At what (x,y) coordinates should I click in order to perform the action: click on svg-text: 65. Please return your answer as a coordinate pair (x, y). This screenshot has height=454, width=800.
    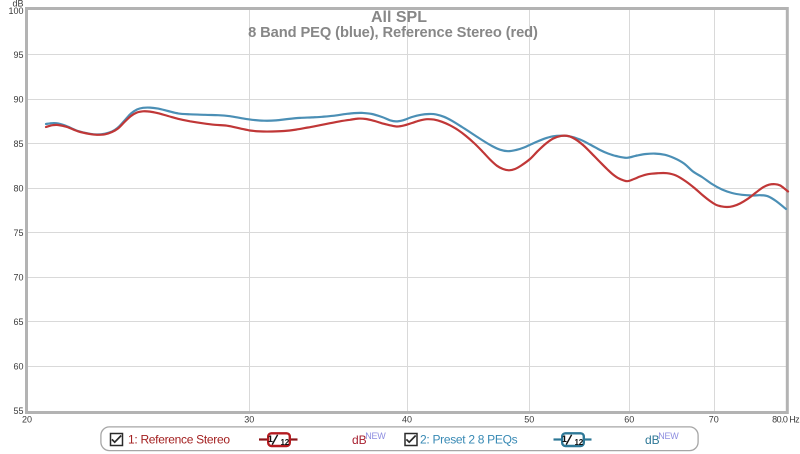
    Looking at the image, I should click on (18, 322).